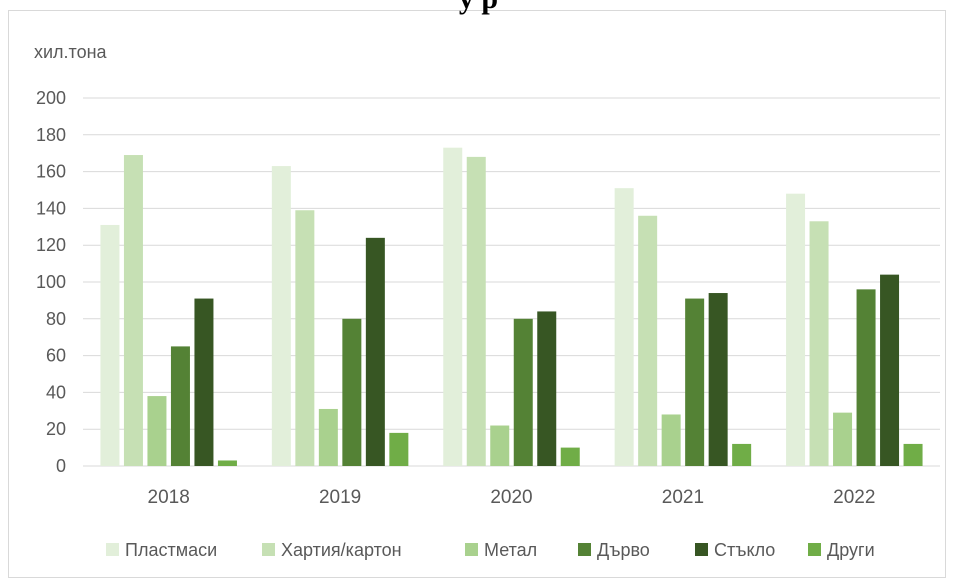  What do you see at coordinates (683, 497) in the screenshot?
I see `x-tick-label: 2021` at bounding box center [683, 497].